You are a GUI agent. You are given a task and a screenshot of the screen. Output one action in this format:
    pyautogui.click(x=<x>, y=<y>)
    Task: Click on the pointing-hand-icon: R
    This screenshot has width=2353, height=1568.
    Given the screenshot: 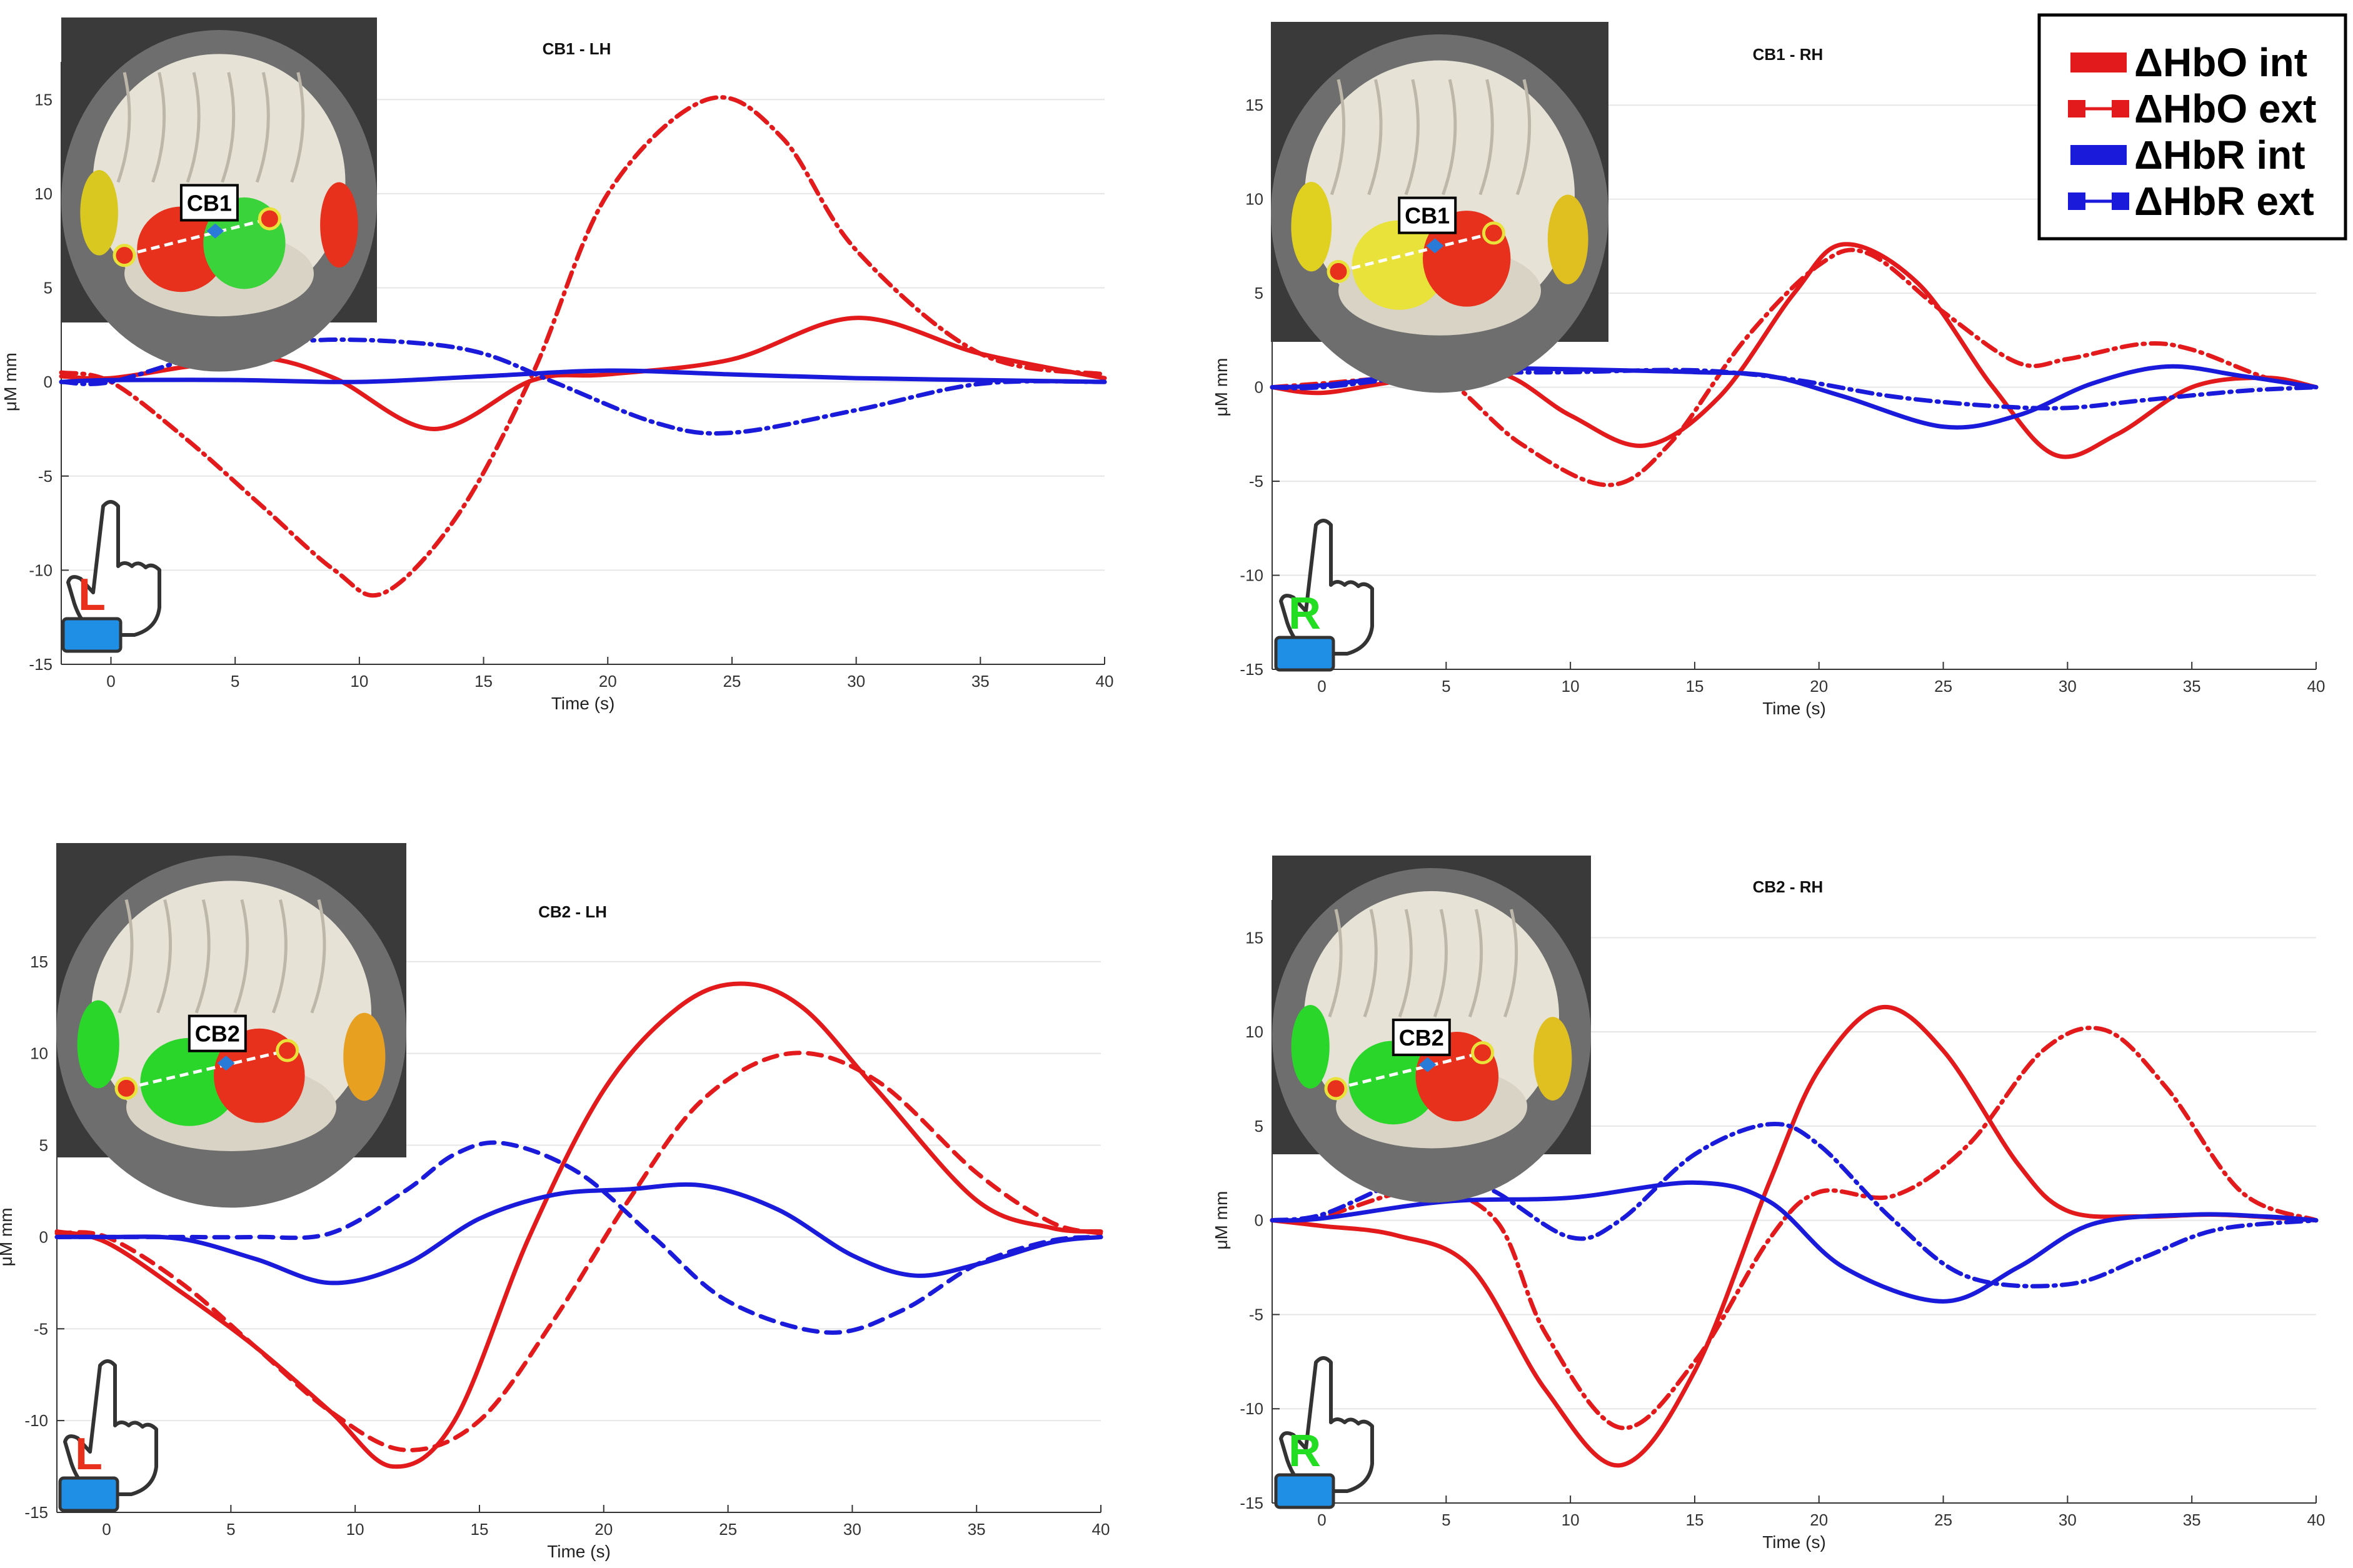 What is the action you would take?
    pyautogui.click(x=1324, y=595)
    